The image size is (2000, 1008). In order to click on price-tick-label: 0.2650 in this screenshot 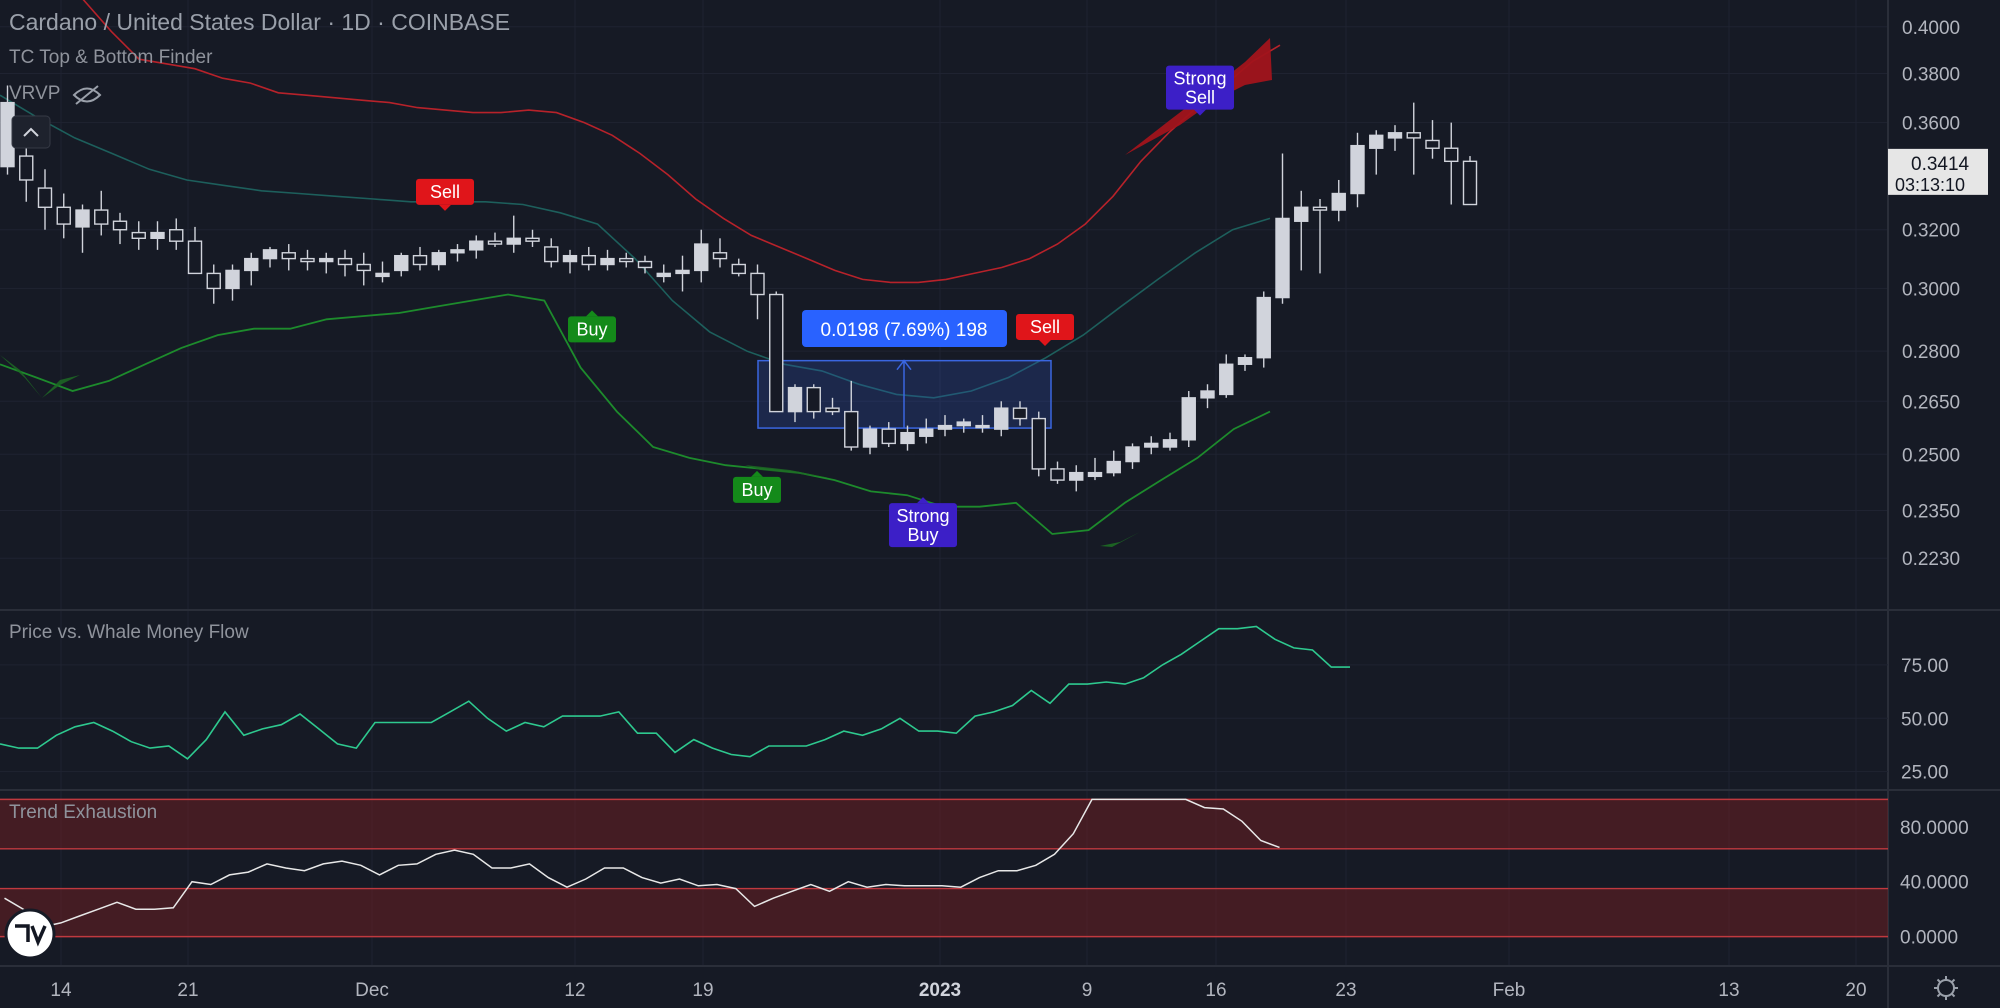, I will do `click(1931, 402)`.